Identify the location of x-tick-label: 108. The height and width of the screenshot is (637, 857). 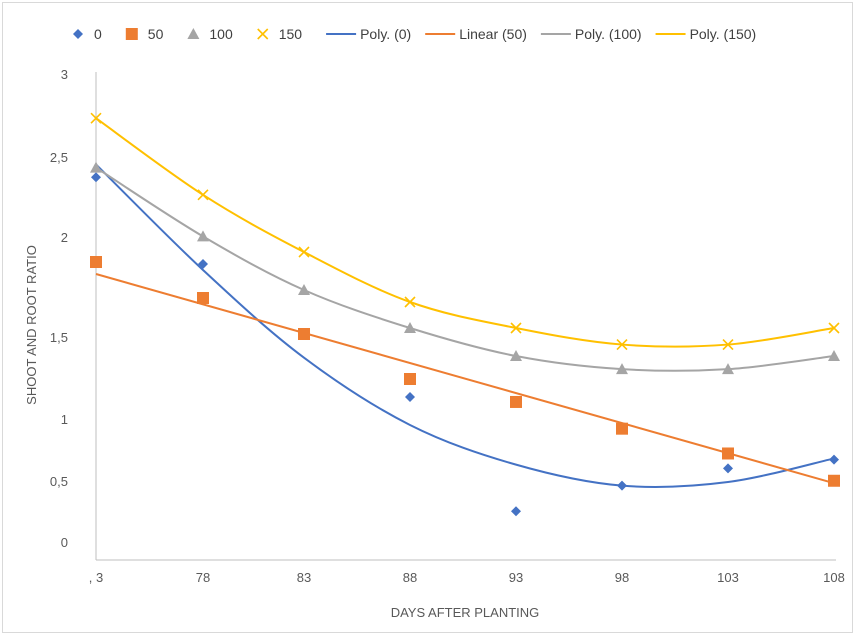
(834, 577).